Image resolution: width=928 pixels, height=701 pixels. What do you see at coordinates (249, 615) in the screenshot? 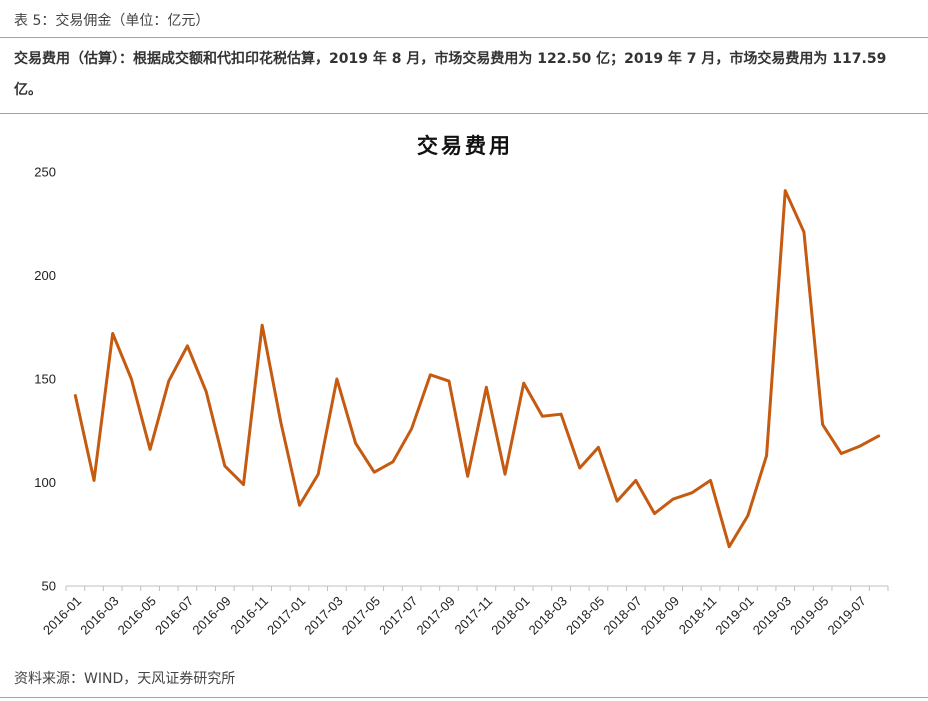
I see `x-tick-label: 2016-11` at bounding box center [249, 615].